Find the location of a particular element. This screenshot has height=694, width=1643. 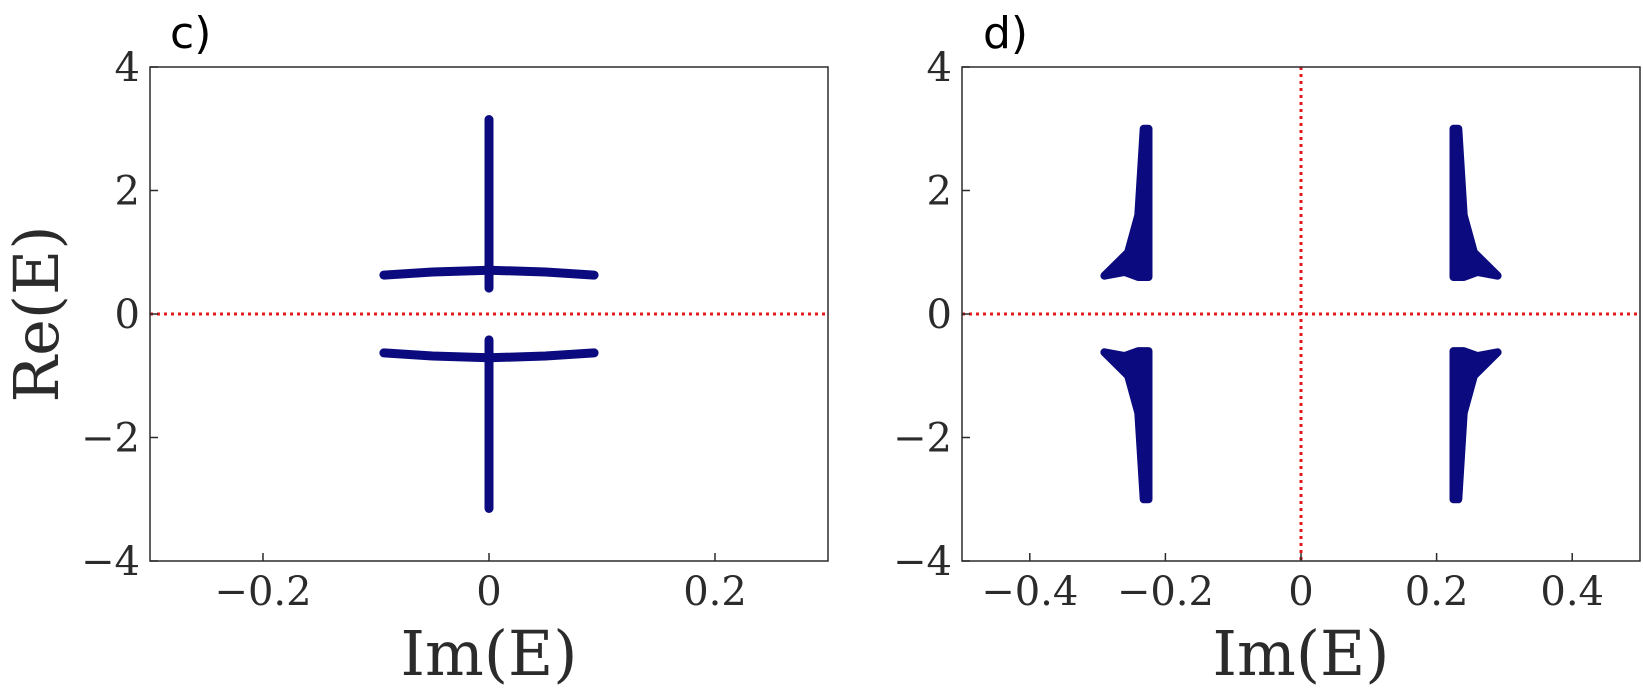

y-axis-label: Re(E) is located at coordinates (36, 313).